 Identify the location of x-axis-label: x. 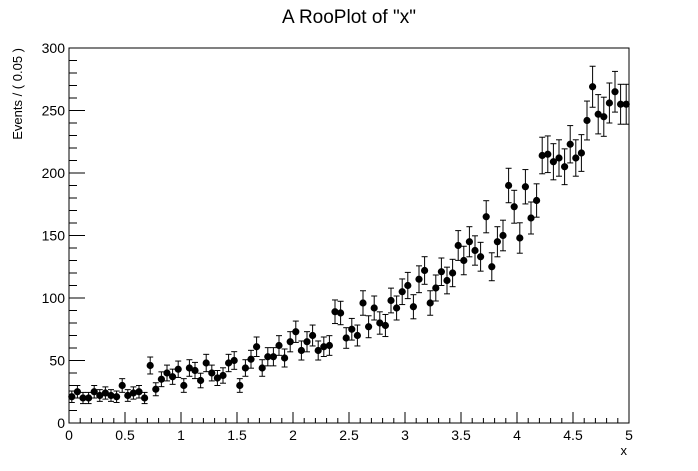
(624, 450).